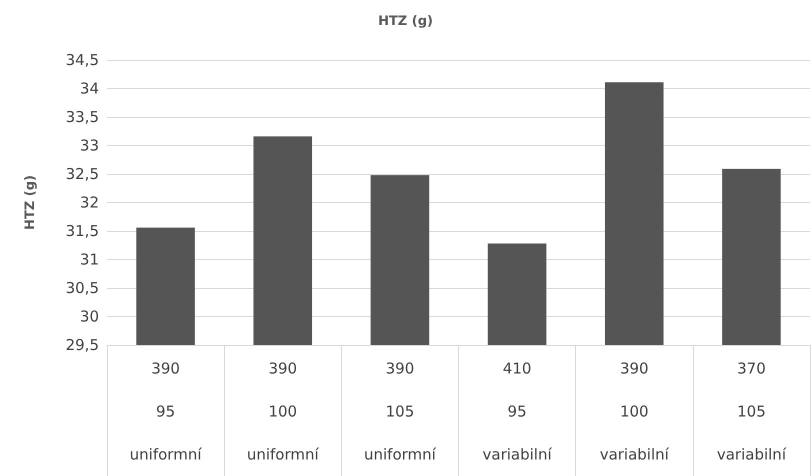  I want to click on y-tick-label: 33, so click(89, 145).